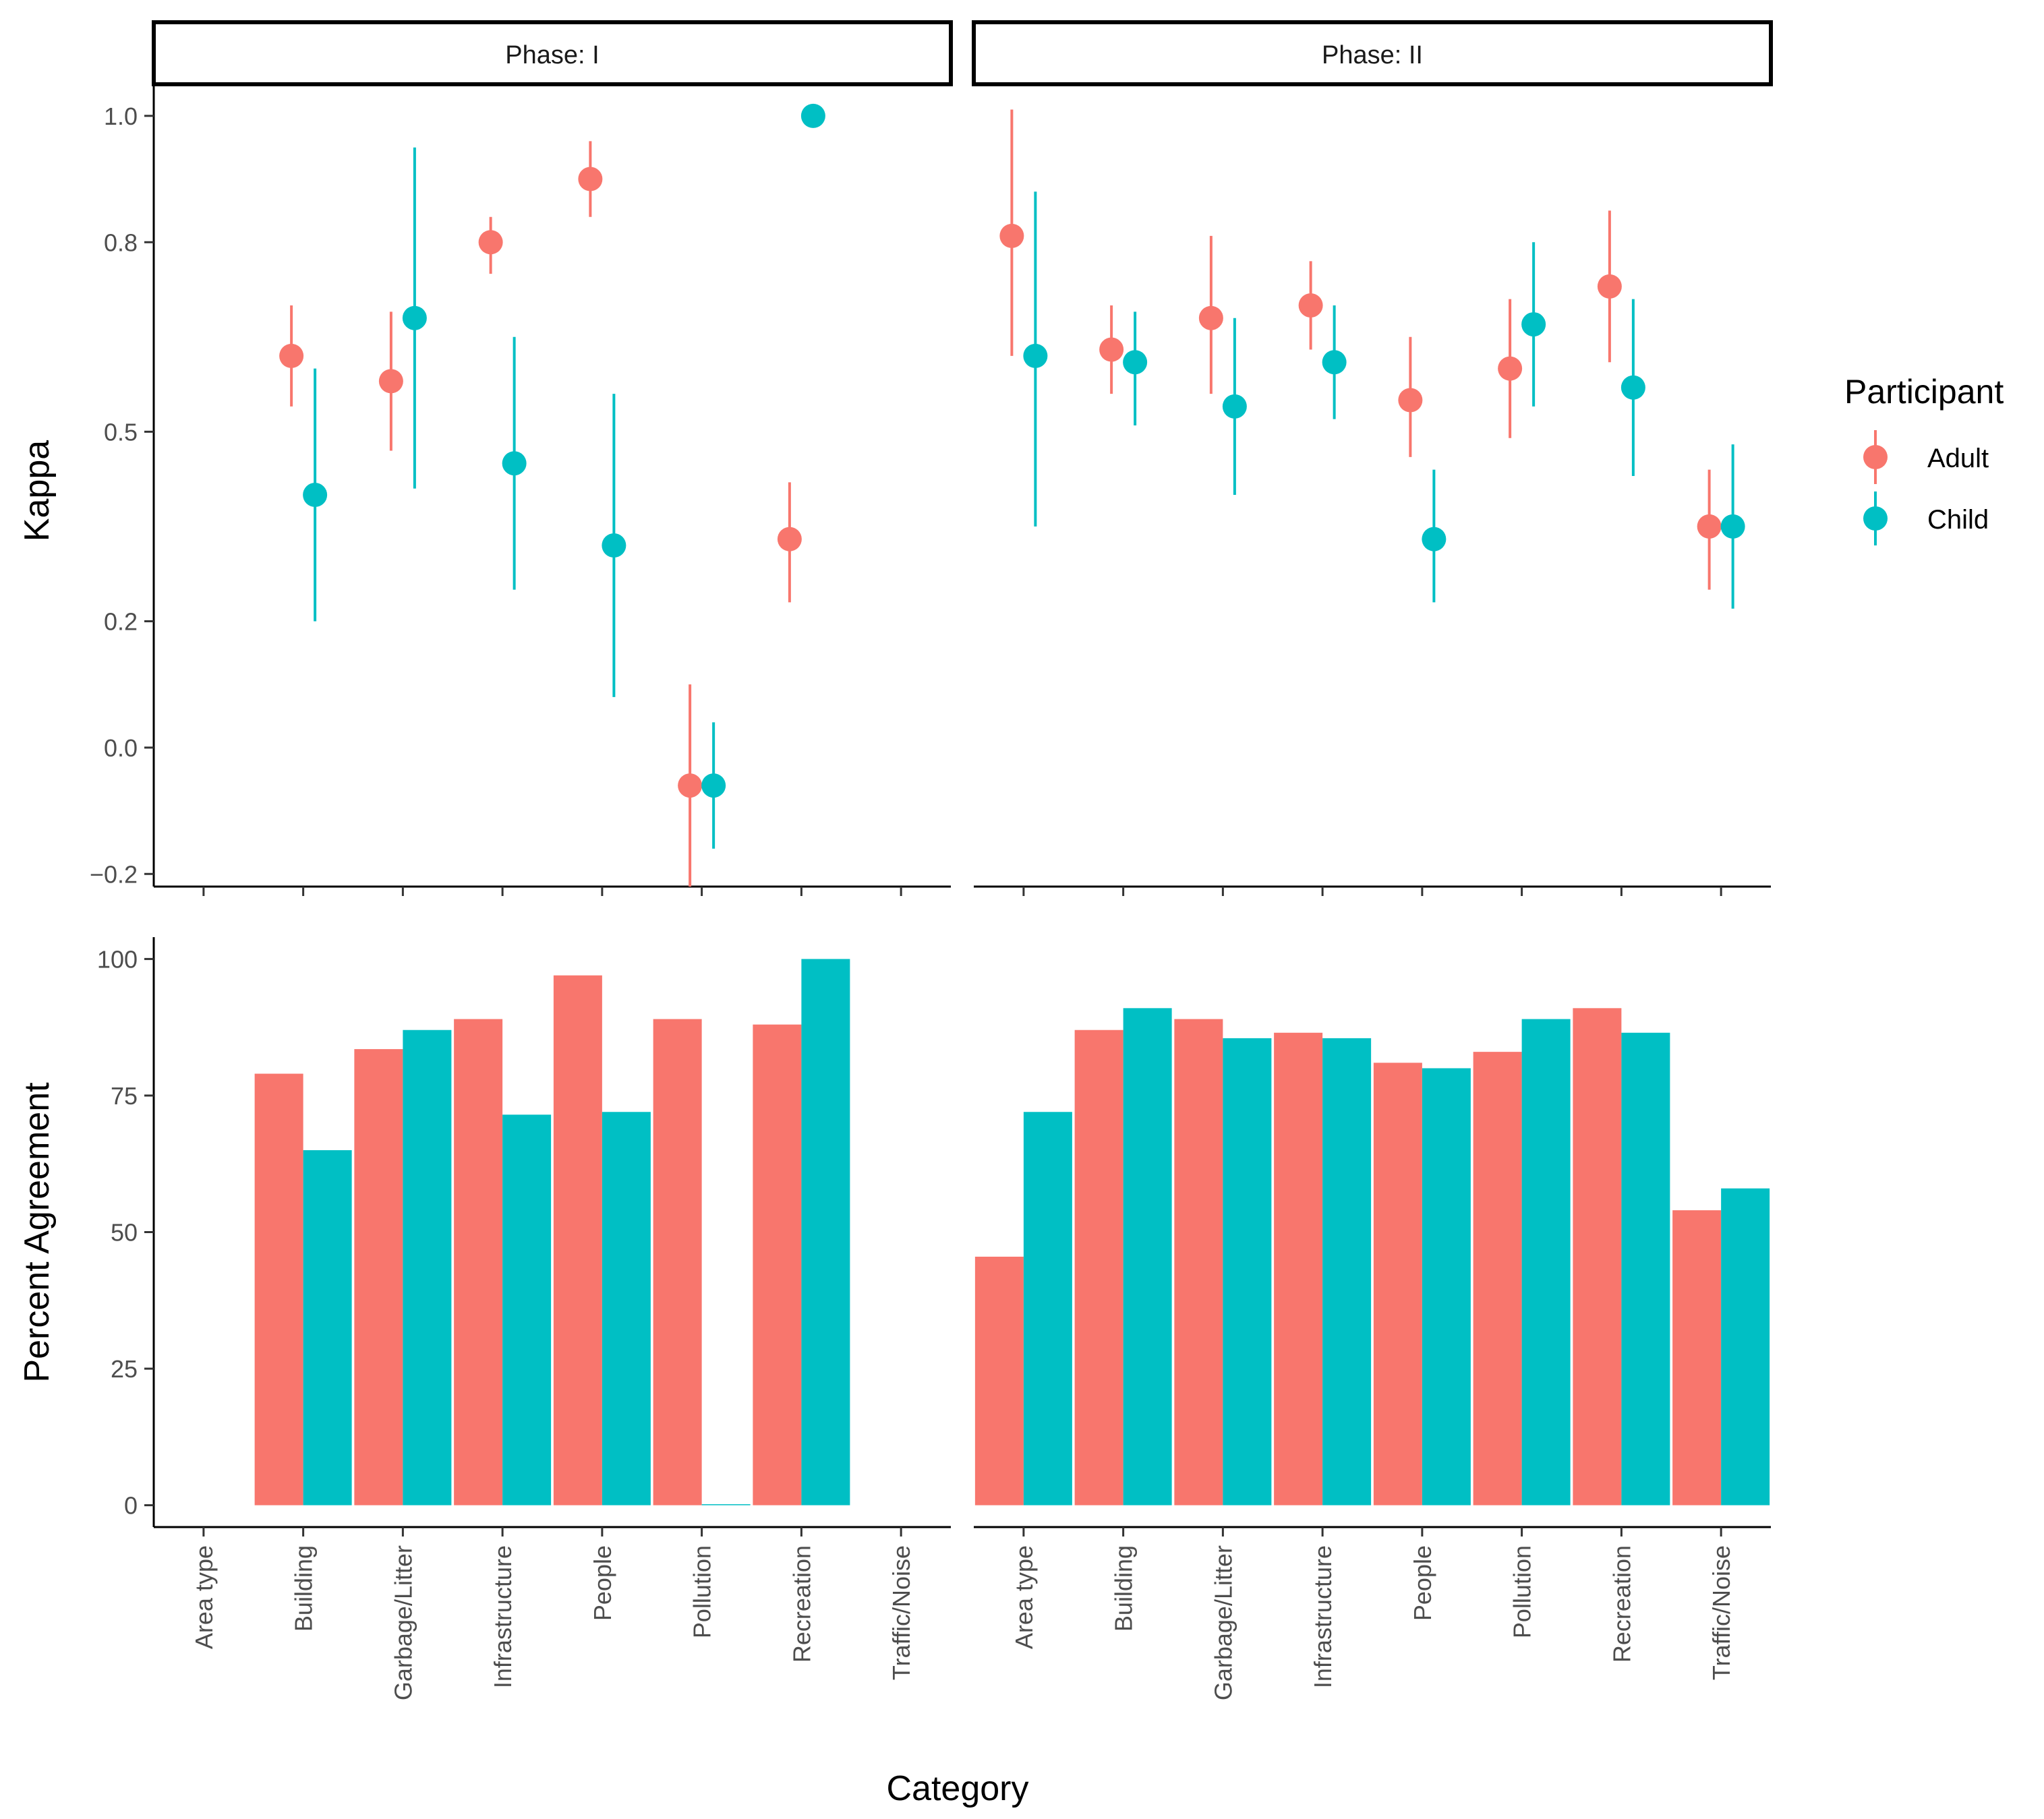 This screenshot has width=2044, height=1819. I want to click on bar-adult-area-type, so click(999, 1380).